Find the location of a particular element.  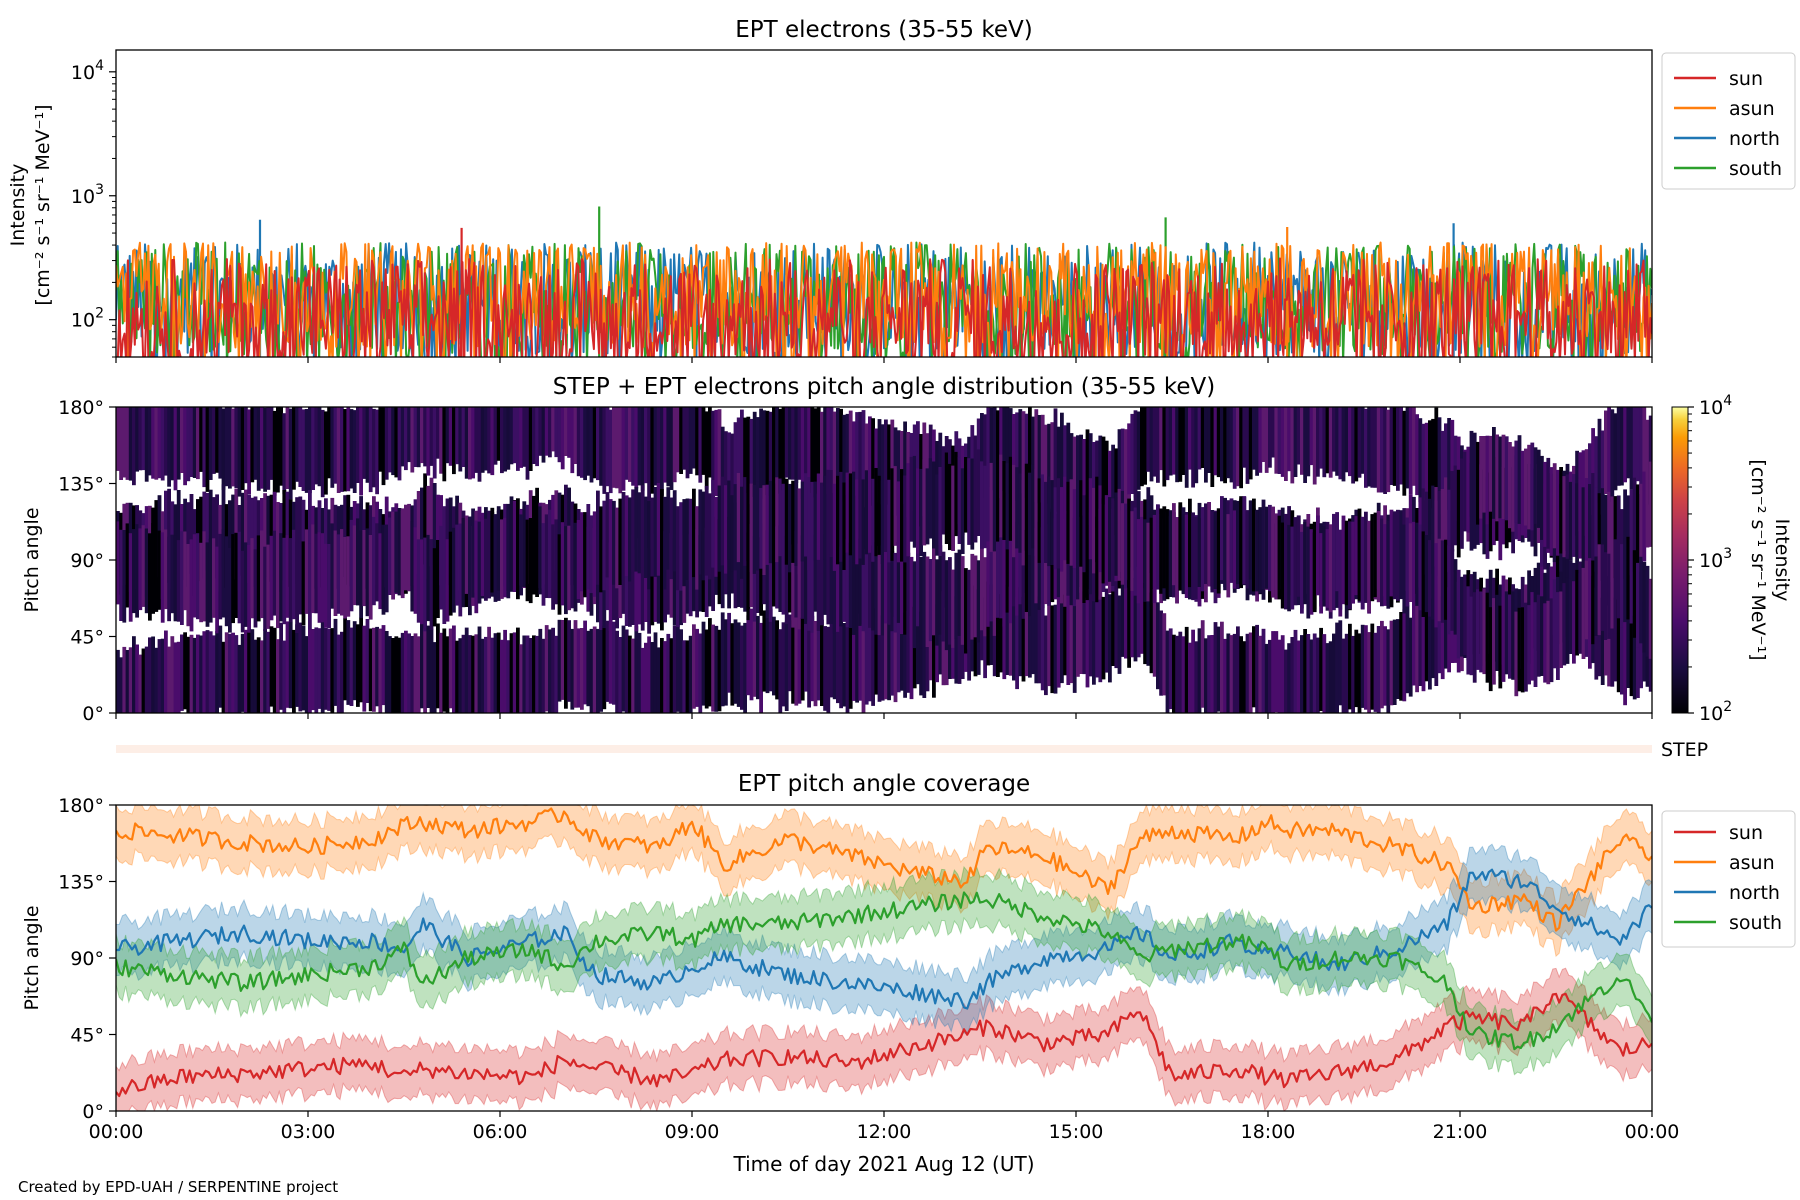

colorbar-gradient is located at coordinates (1680, 560).